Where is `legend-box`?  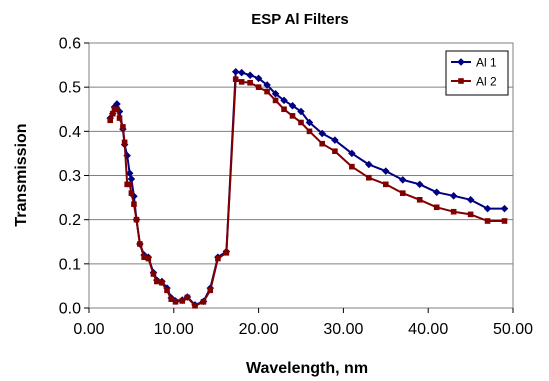 legend-box is located at coordinates (477, 73).